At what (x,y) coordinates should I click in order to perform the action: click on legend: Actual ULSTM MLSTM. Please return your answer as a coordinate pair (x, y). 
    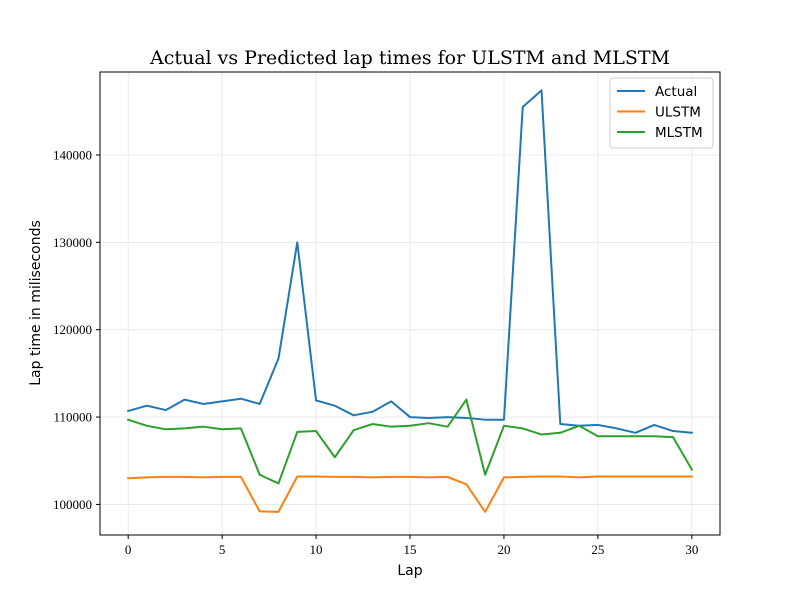
    Looking at the image, I should click on (661, 113).